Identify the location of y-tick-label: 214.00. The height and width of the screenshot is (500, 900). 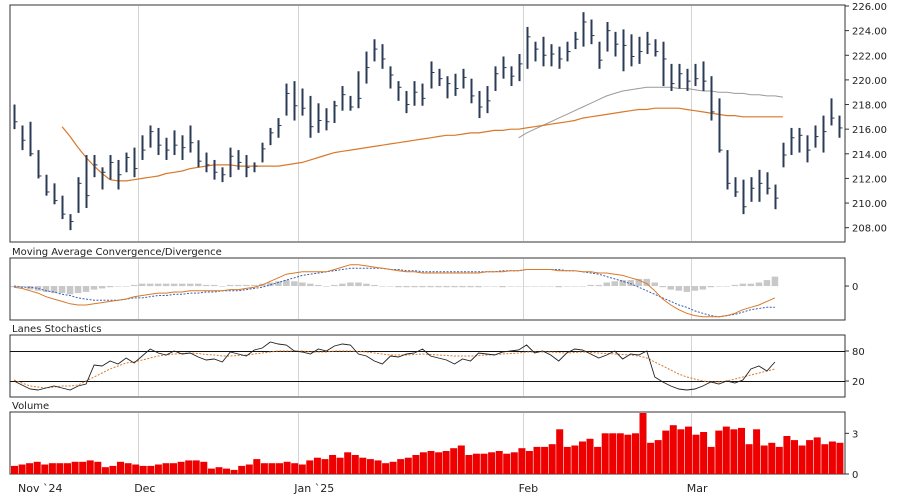
(869, 155).